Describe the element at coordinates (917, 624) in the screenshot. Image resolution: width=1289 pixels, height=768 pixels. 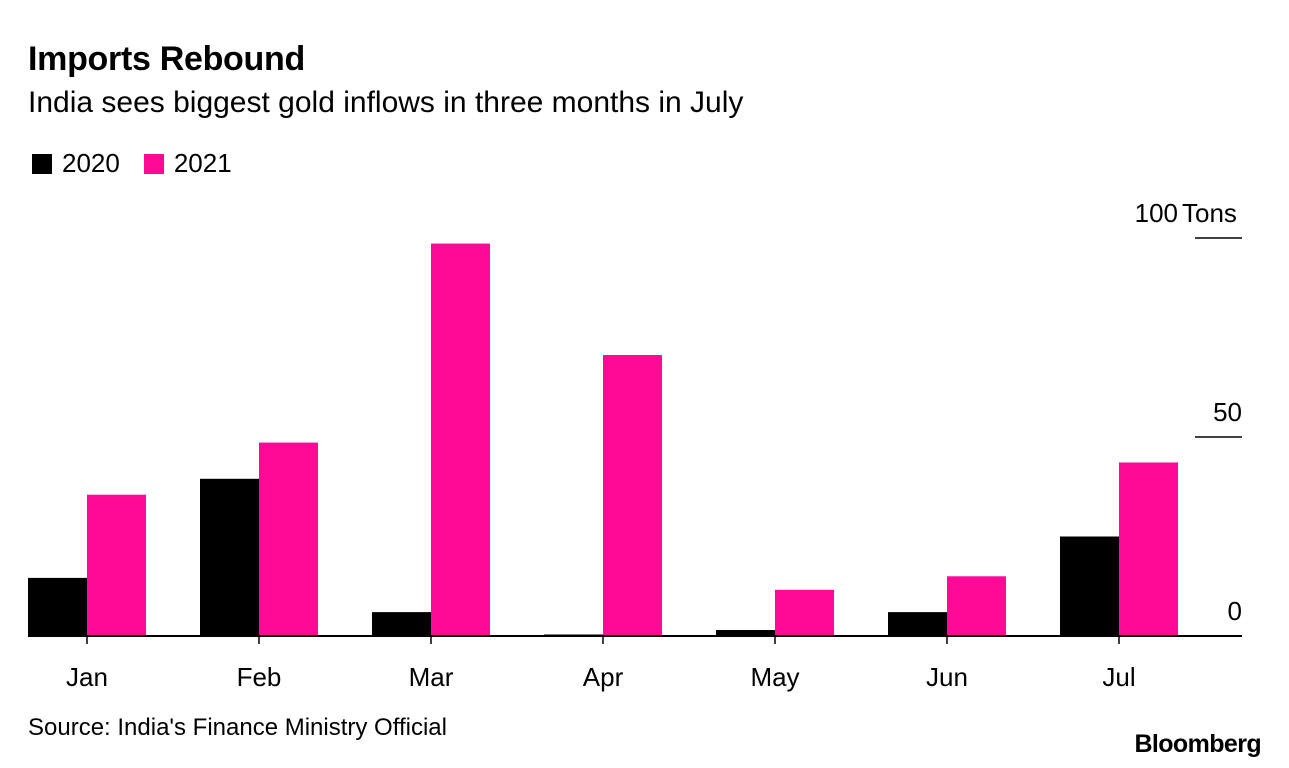
I see `bar-2020-jun` at that location.